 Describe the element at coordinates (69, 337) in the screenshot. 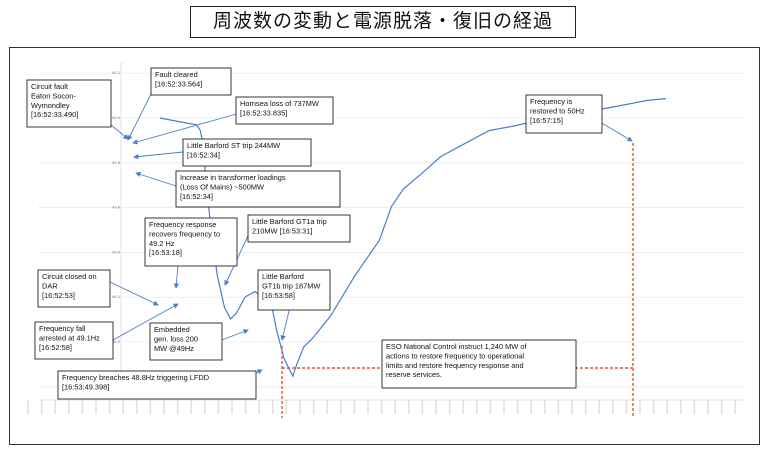

I see `annotation-text: arrested at 49.1Hz` at that location.